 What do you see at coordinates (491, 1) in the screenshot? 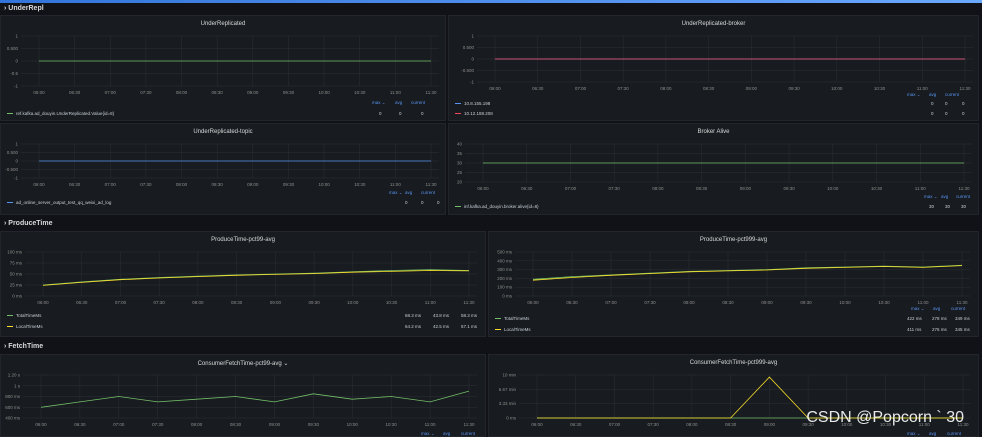
I see `top-accent-bar` at bounding box center [491, 1].